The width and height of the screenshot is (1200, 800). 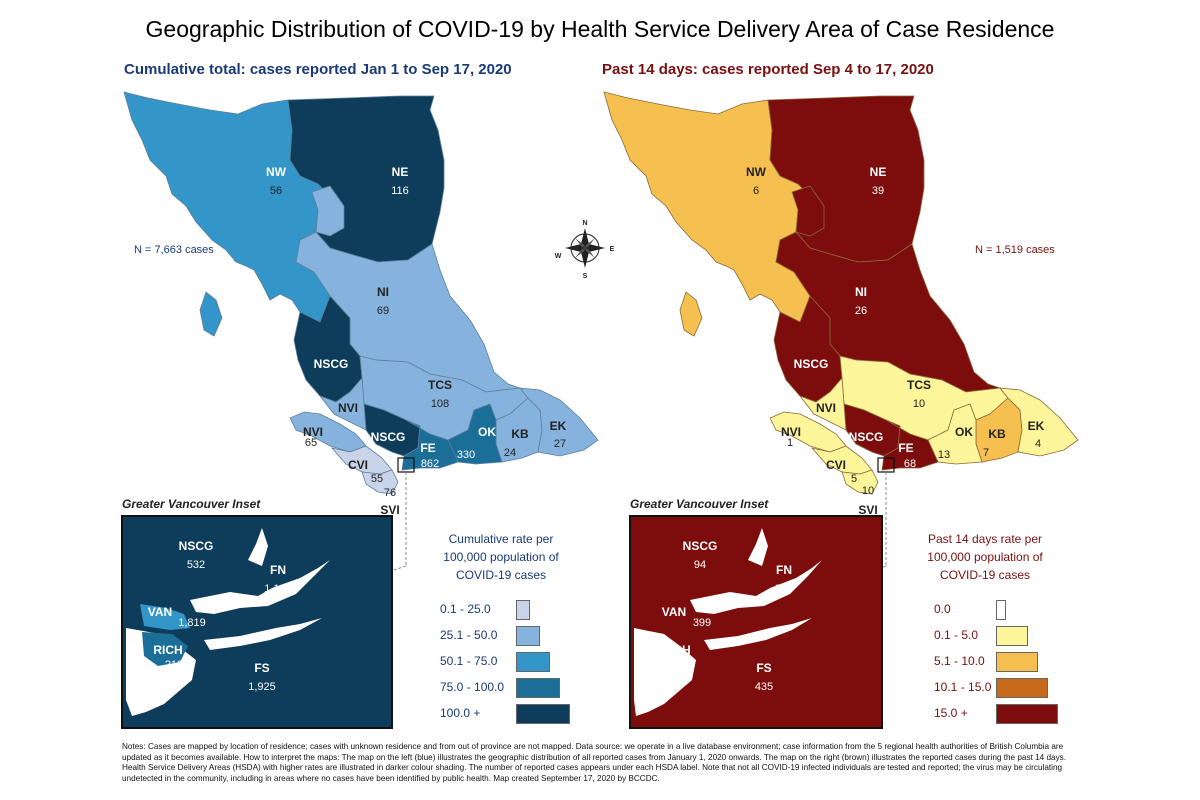 I want to click on right-region-nvi-upper, so click(x=822, y=404).